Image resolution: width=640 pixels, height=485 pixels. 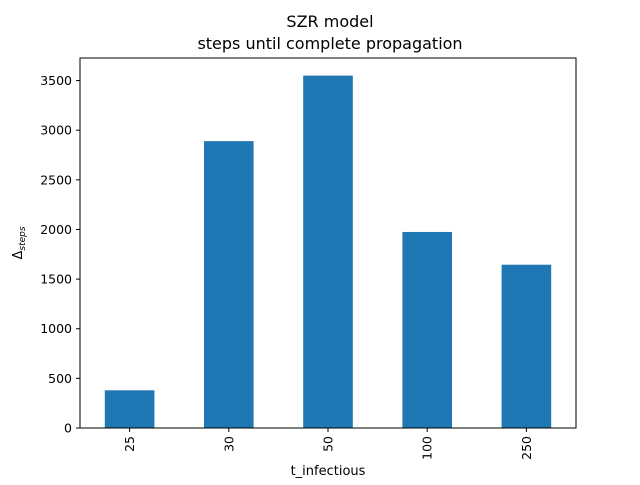 I want to click on y-tick-label: 1500, so click(x=56, y=279).